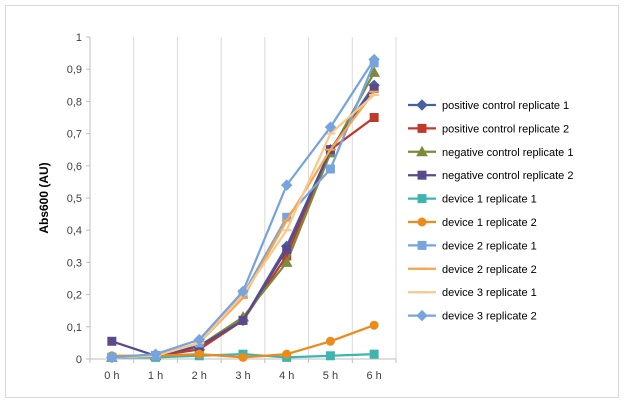 The image size is (629, 412). What do you see at coordinates (155, 376) in the screenshot?
I see `x-tick-label: 1 h` at bounding box center [155, 376].